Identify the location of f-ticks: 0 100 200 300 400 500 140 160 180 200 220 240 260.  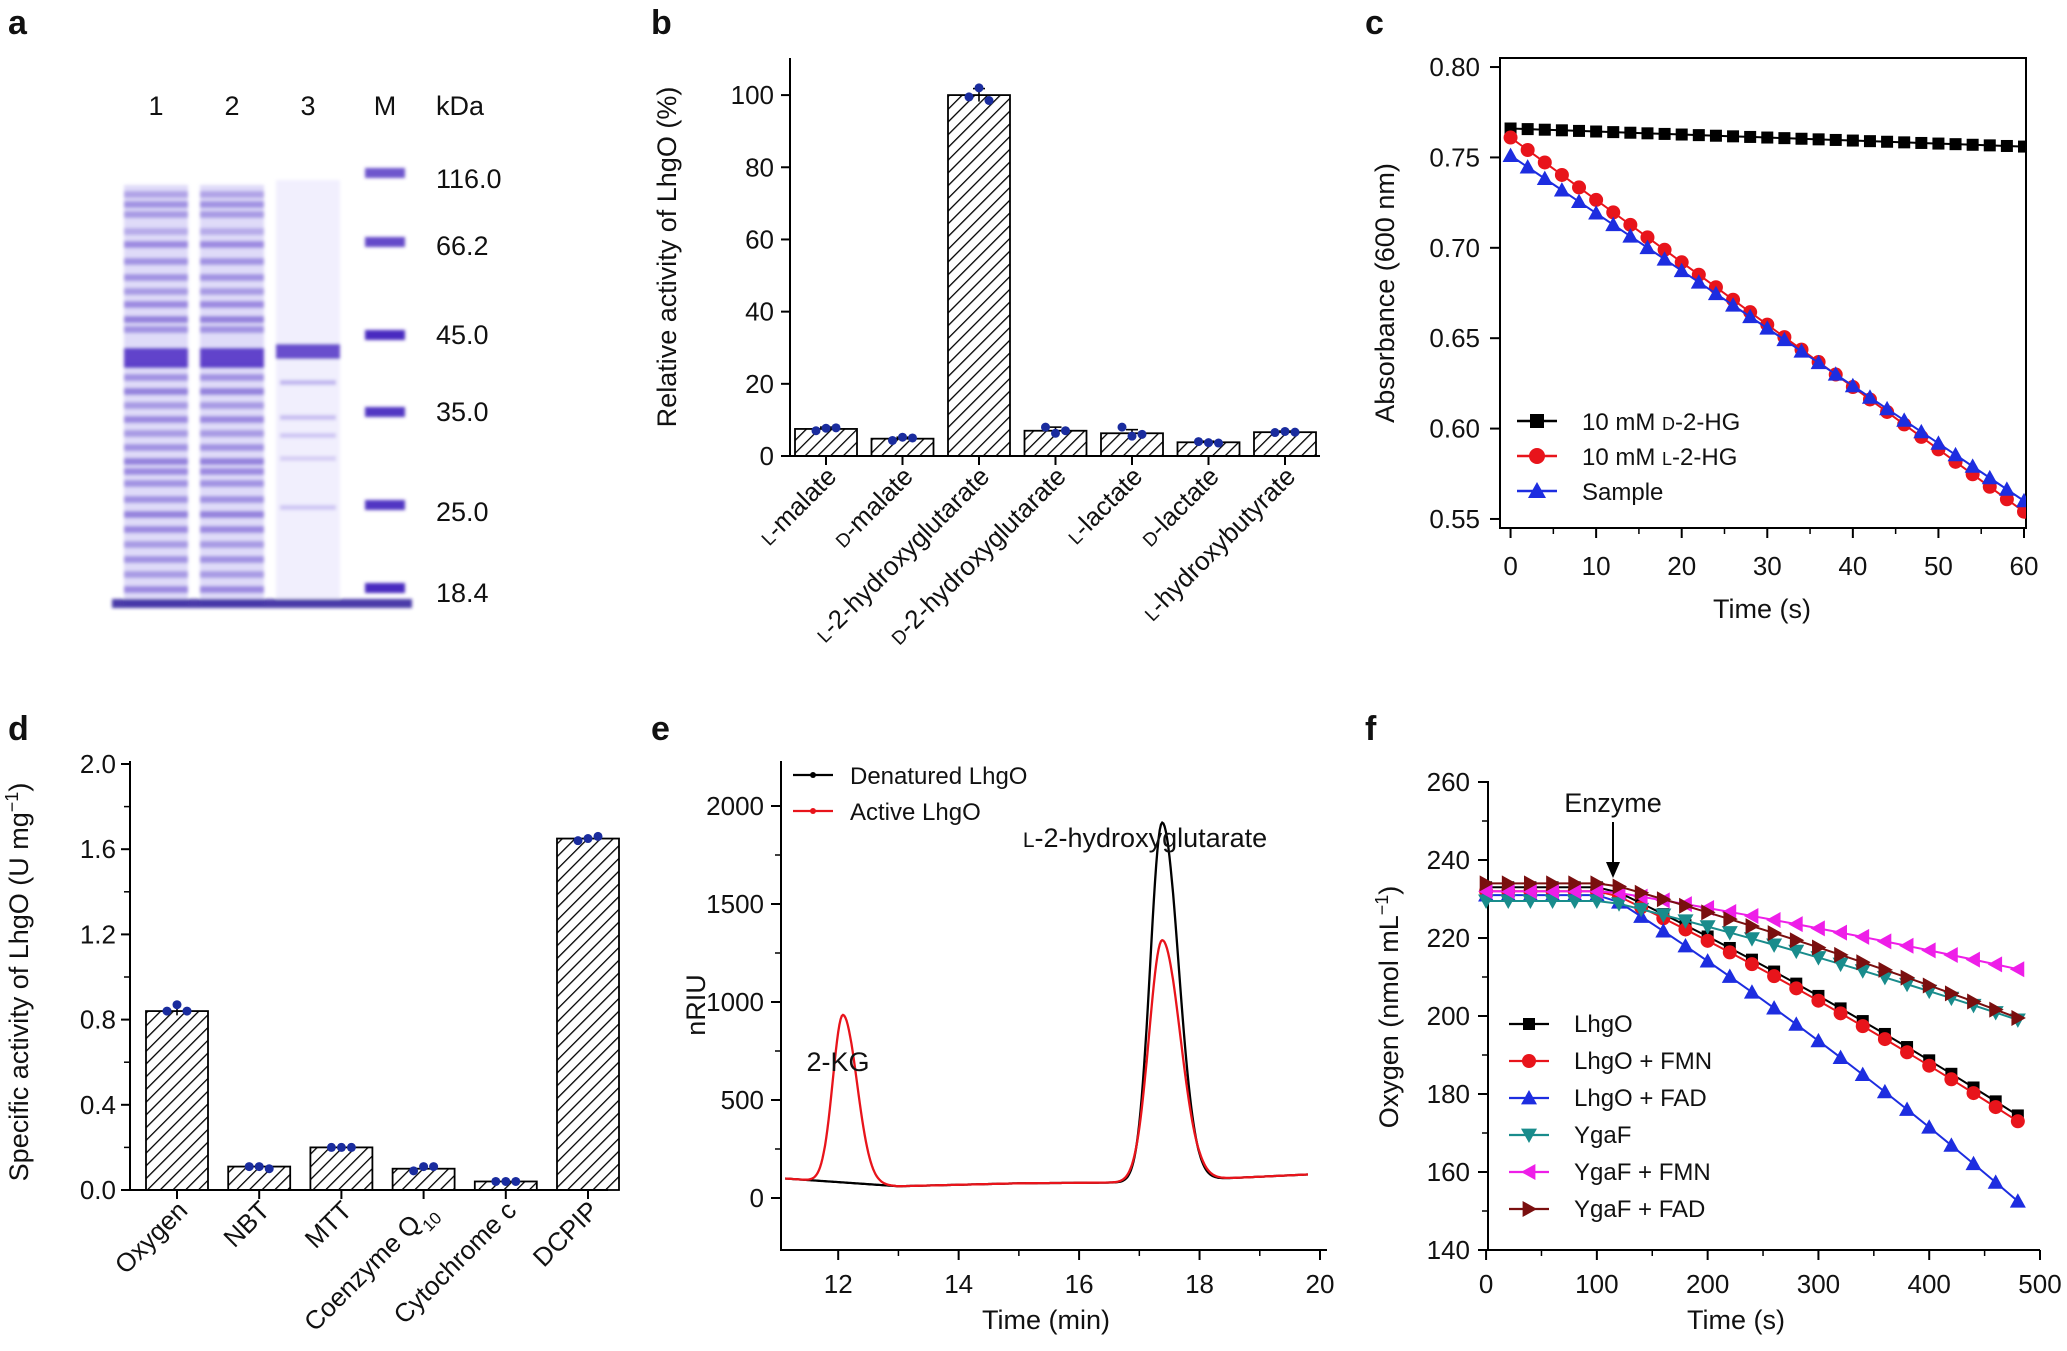
(1744, 1033).